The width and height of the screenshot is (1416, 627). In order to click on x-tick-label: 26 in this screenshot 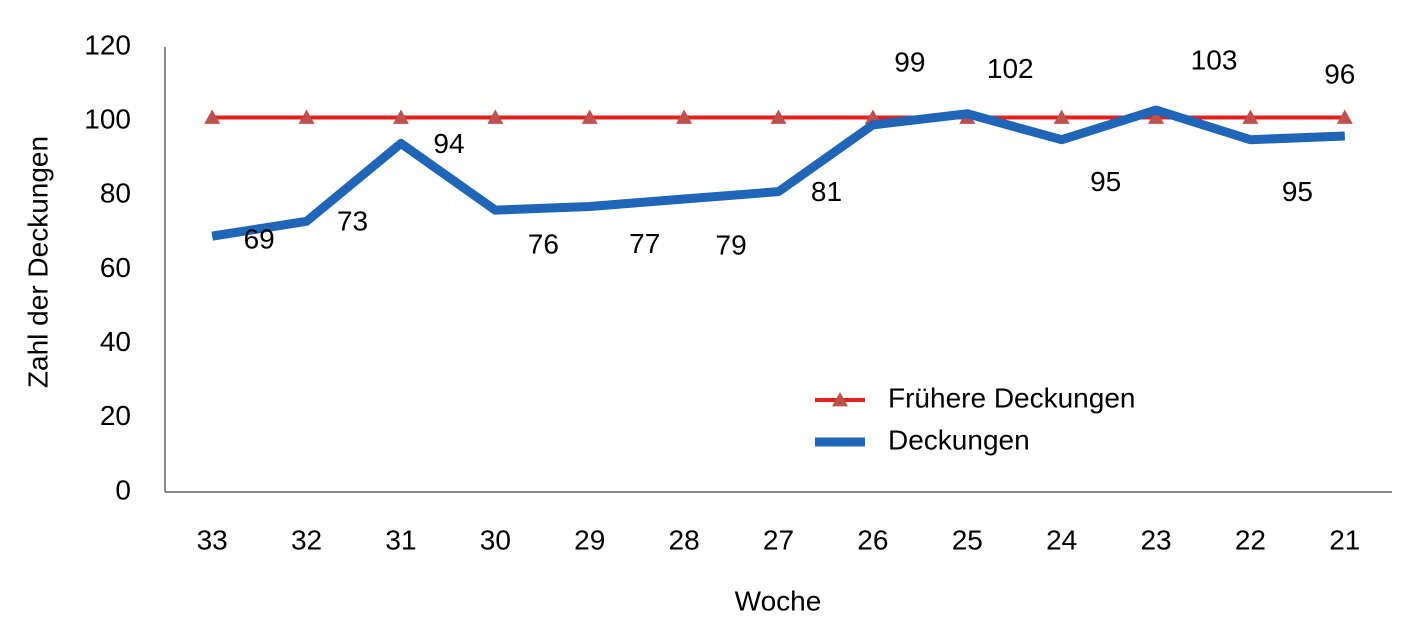, I will do `click(872, 539)`.